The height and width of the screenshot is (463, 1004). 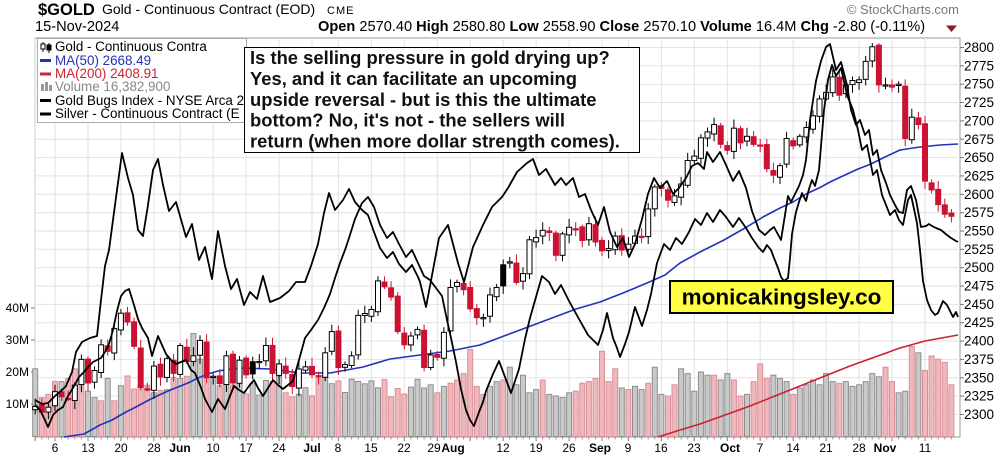 I want to click on svg-text: Gold Bugs Index - NYSE Arca 2, so click(x=149, y=100).